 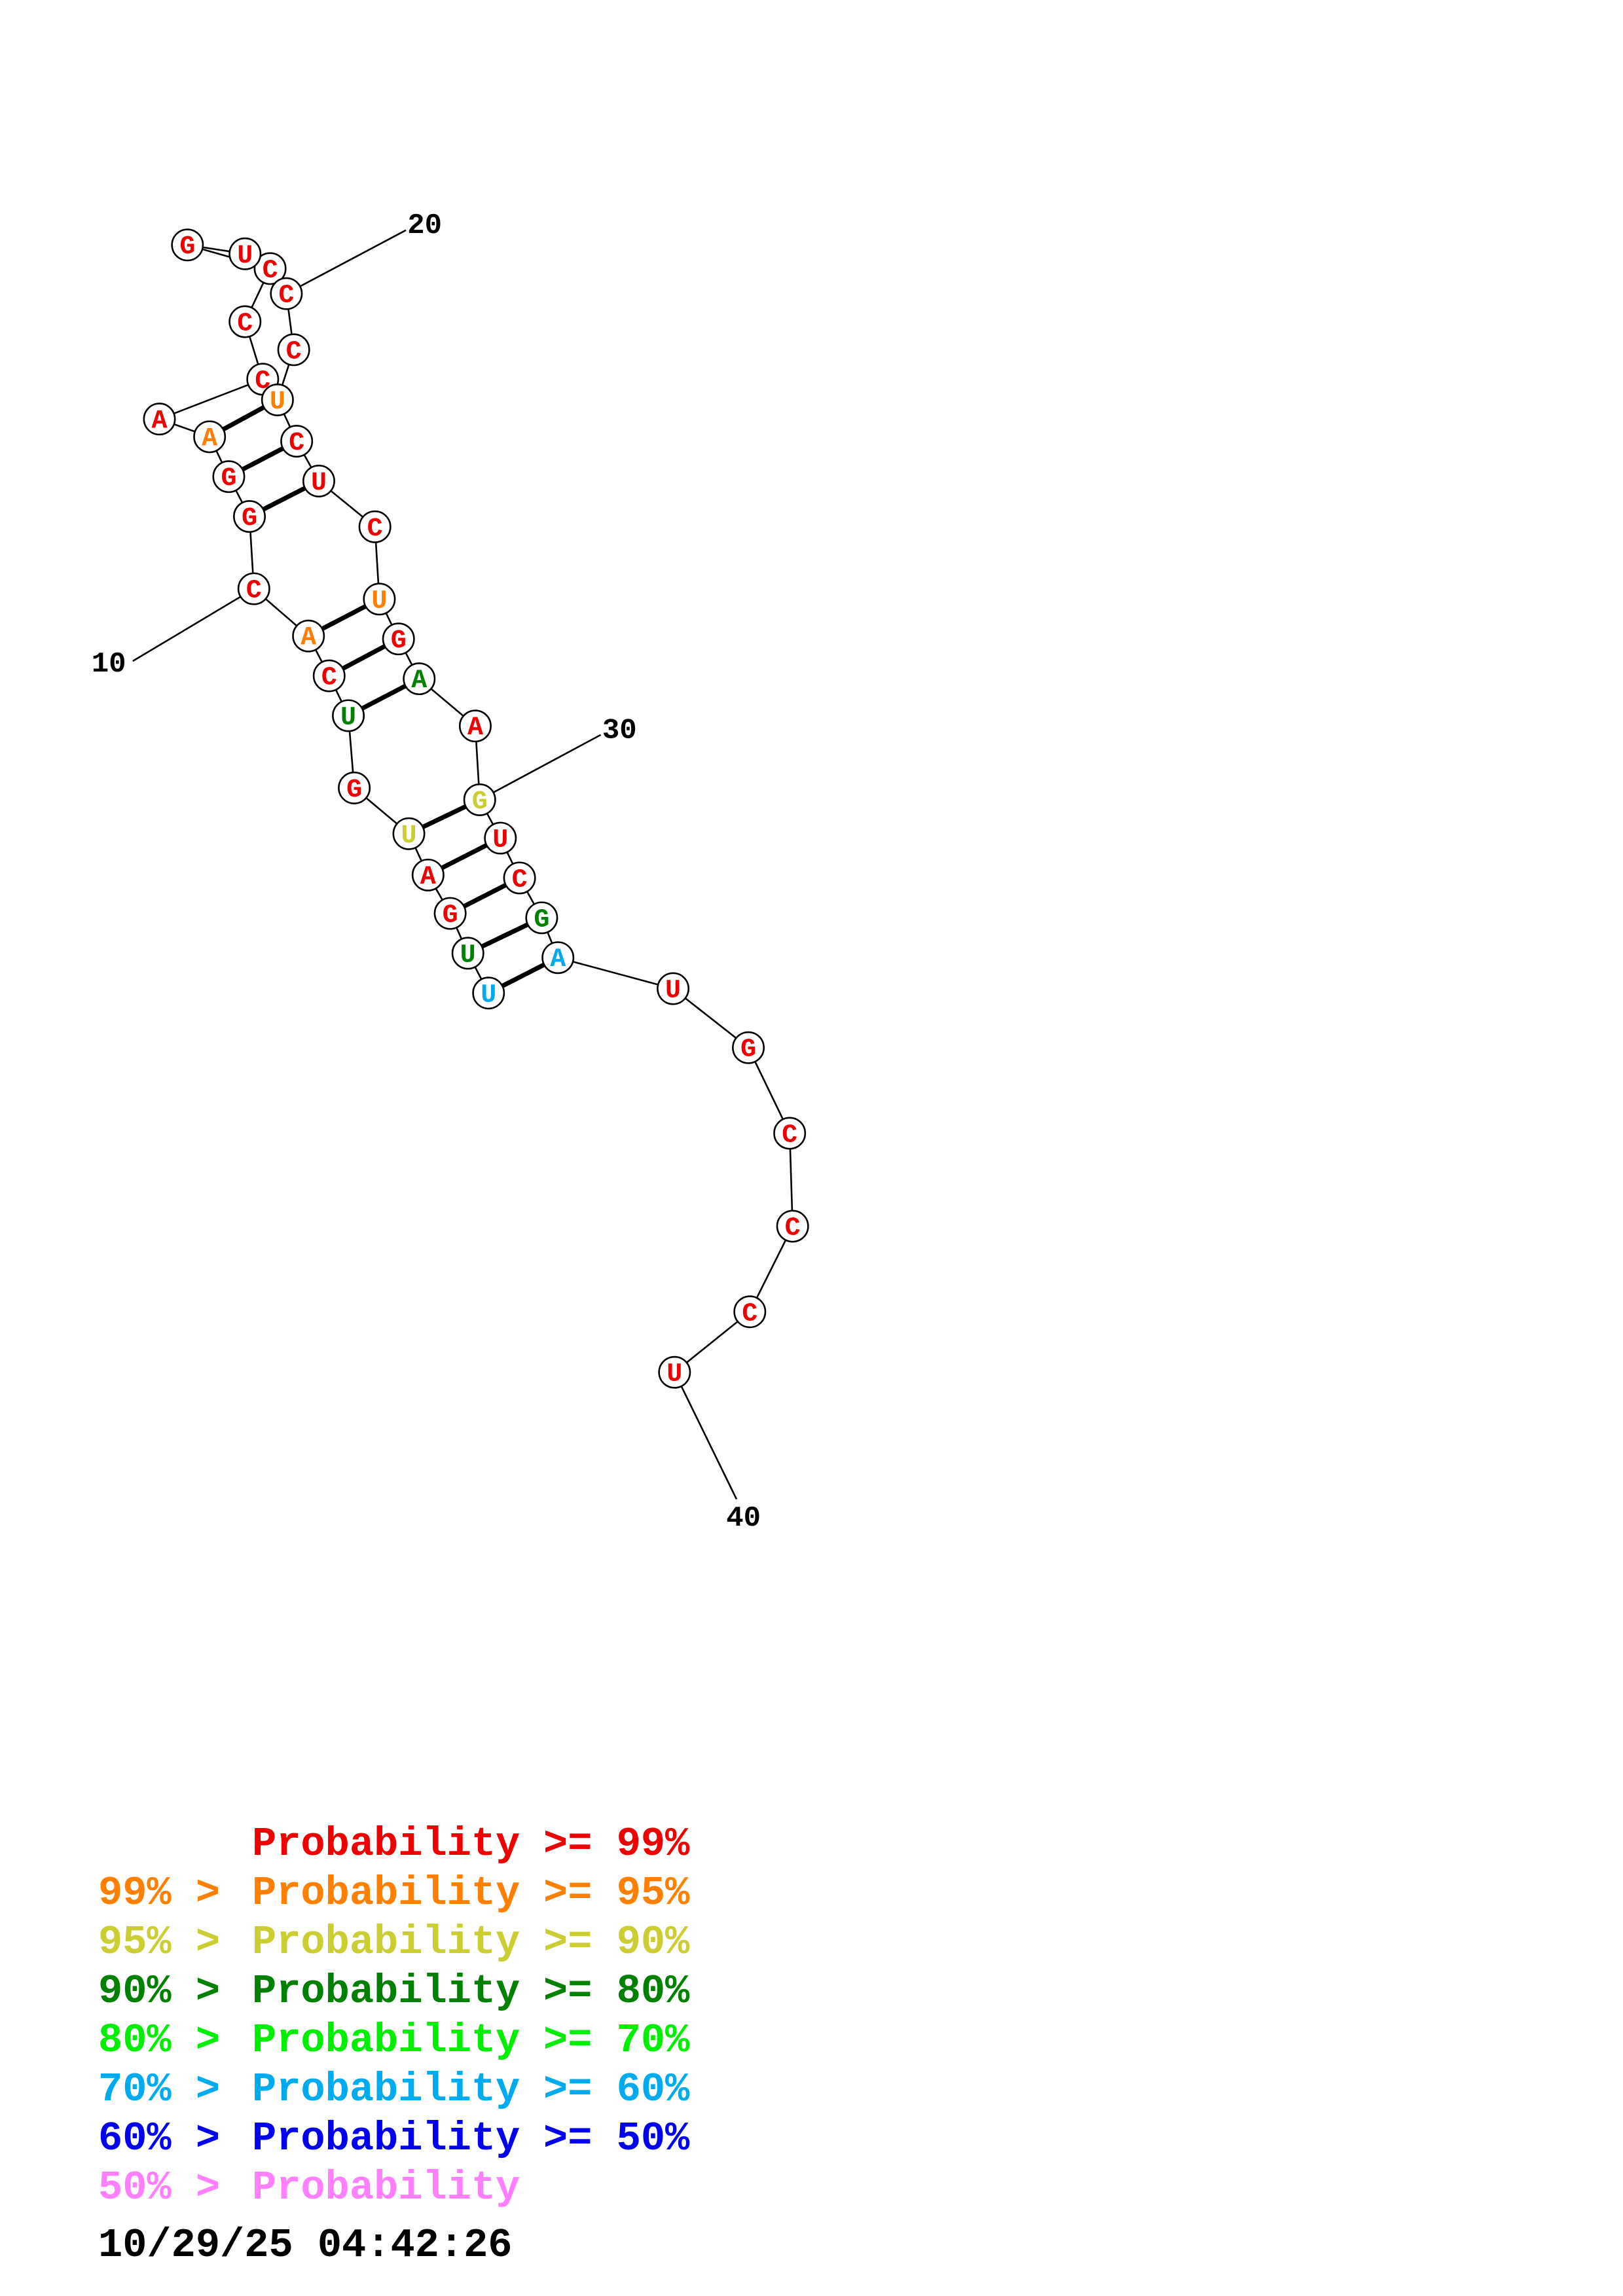 I want to click on position-label: 40, so click(x=743, y=1518).